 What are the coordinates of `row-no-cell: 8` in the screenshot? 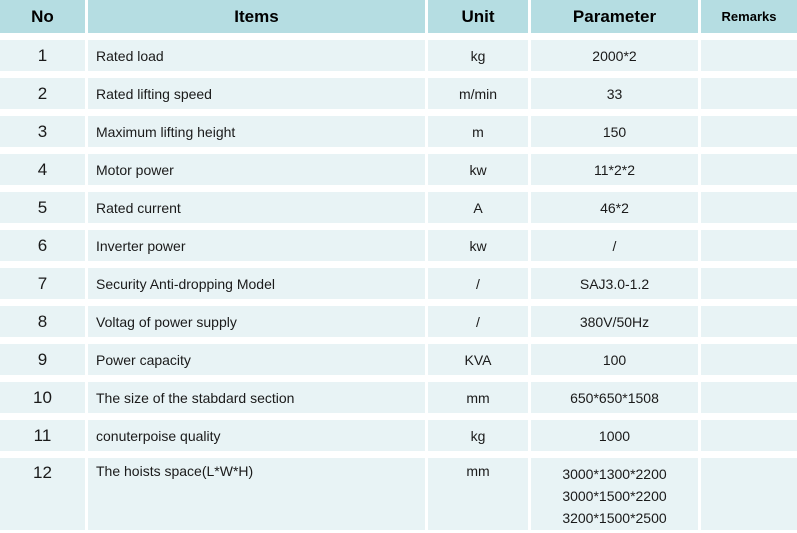 It's located at (42, 321).